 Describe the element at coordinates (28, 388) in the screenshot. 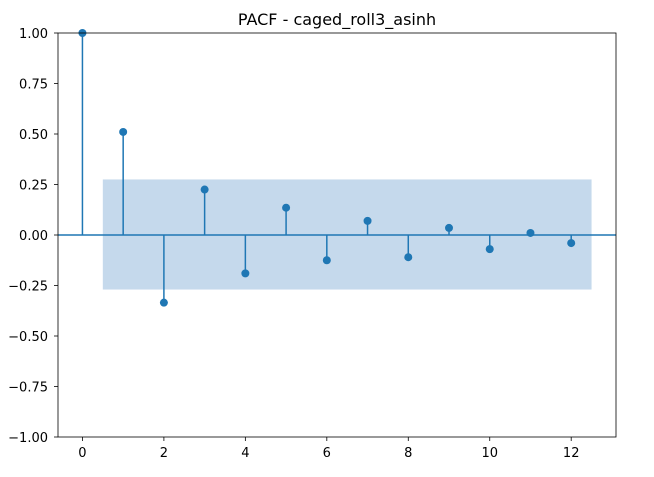

I see `y-tick-label: −0.75` at that location.